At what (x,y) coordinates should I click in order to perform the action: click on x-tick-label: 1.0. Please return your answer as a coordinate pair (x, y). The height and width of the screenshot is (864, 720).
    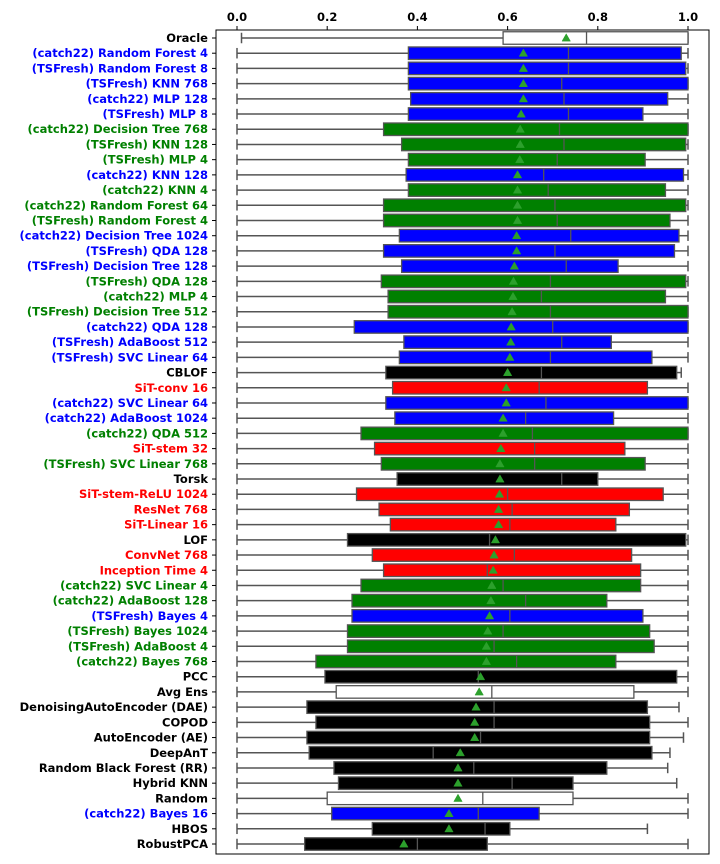
    Looking at the image, I should click on (688, 17).